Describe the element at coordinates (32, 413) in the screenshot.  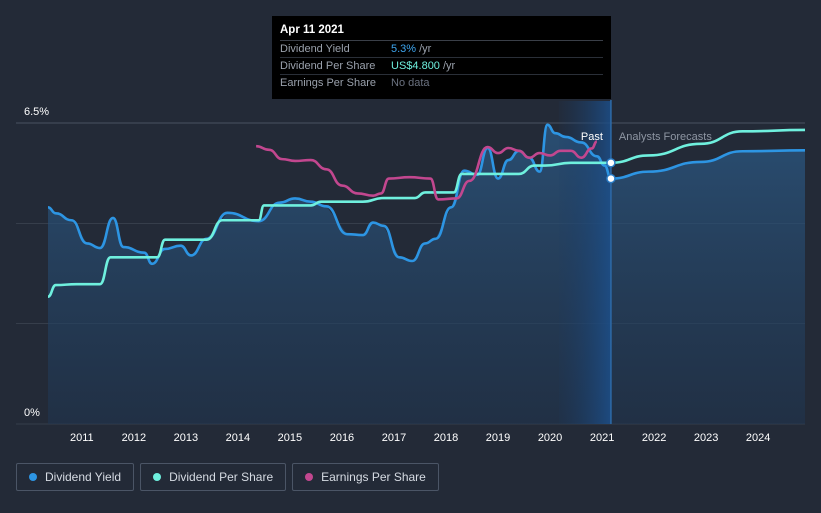
I see `y-tick-label: 0%` at that location.